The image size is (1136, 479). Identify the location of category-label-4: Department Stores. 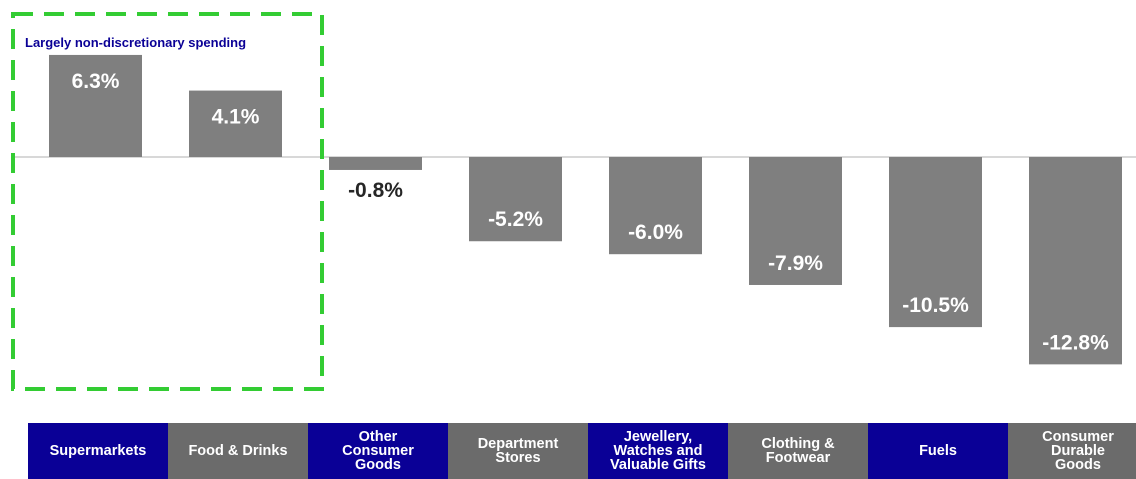
(518, 451).